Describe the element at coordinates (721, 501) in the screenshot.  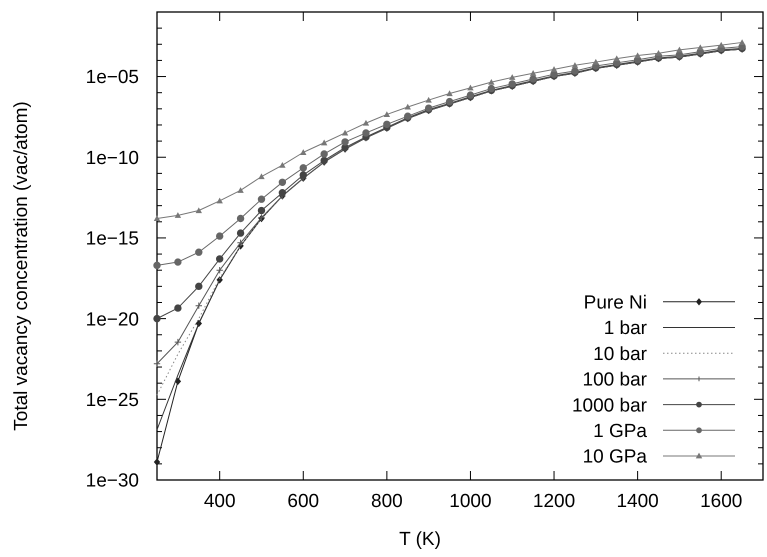
I see `x-tick-label: 1600` at that location.